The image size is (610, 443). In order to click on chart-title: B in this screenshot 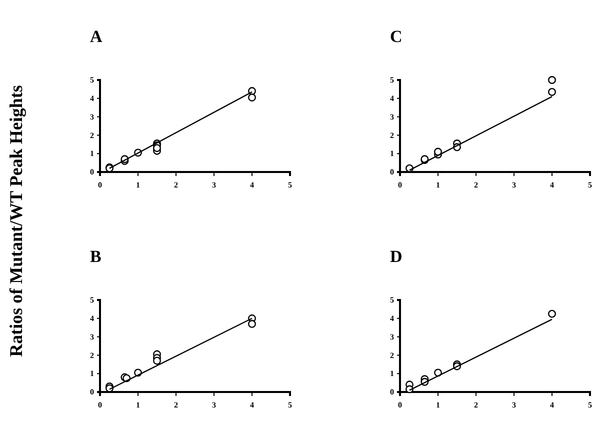, I will do `click(96, 256)`.